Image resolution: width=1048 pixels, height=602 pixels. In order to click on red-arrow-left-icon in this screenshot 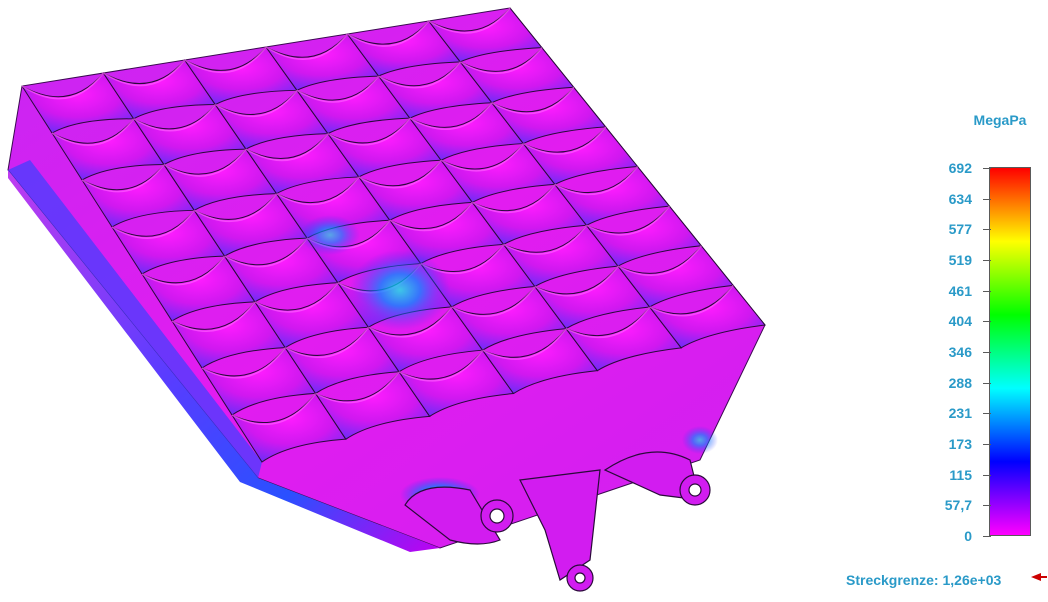, I will do `click(1039, 577)`.